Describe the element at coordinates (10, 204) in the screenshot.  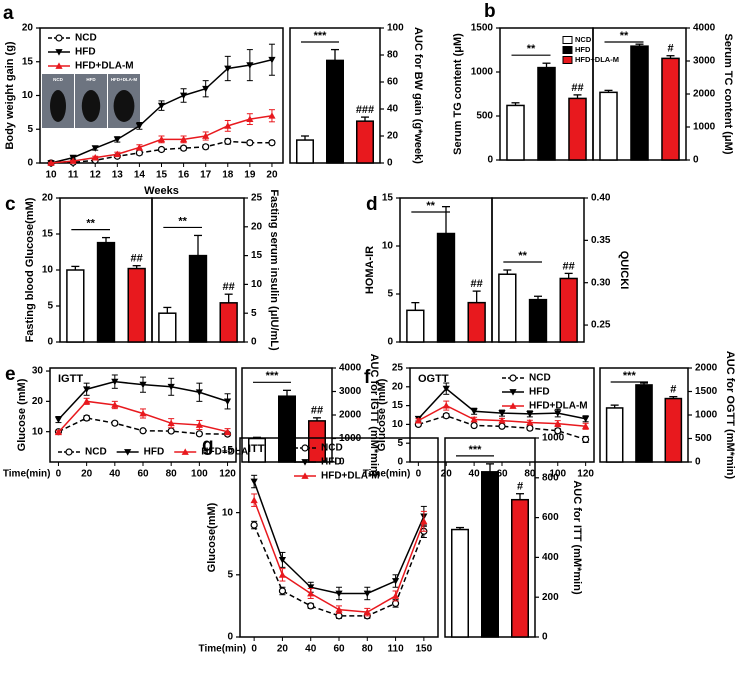
I see `panel-letter: c` at that location.